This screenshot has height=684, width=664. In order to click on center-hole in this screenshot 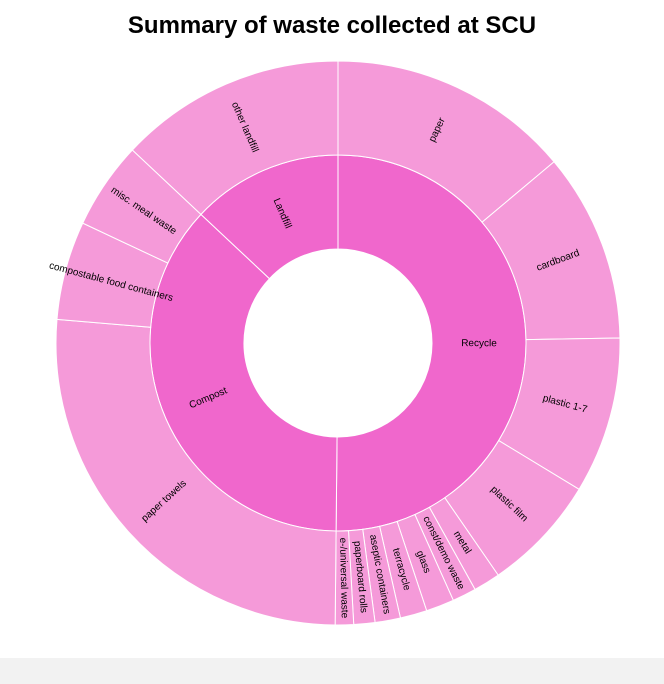, I will do `click(338, 343)`.